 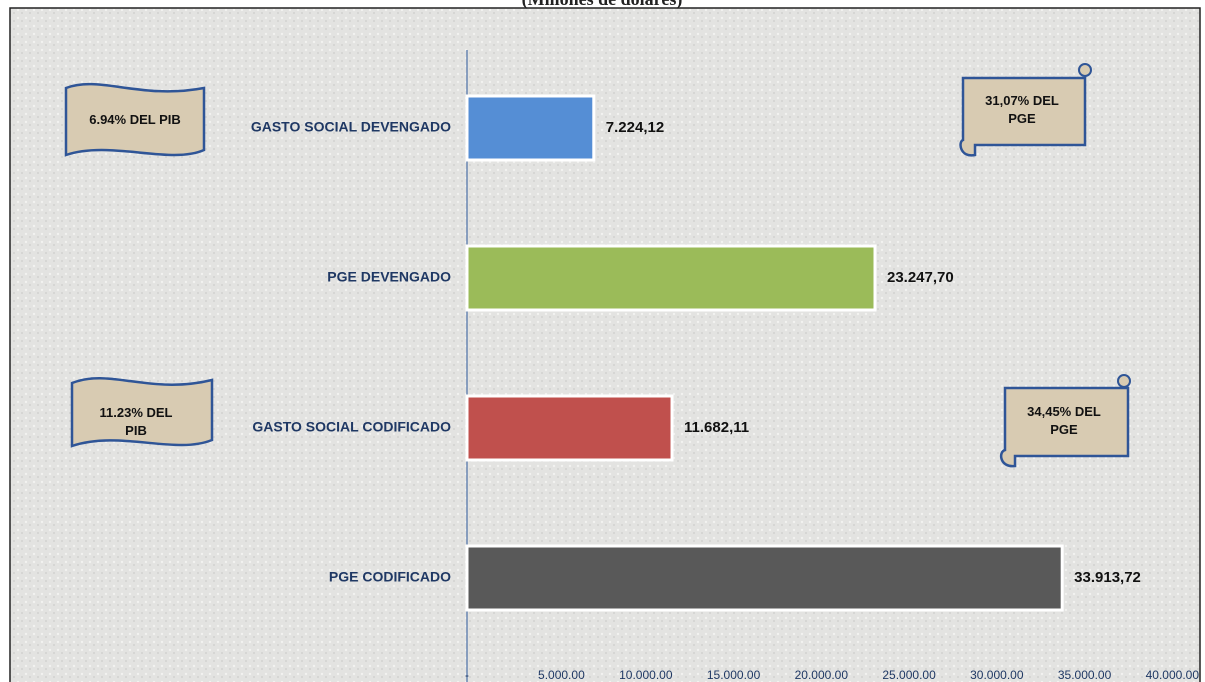 What do you see at coordinates (909, 675) in the screenshot?
I see `x-tick-label: 25.000.00` at bounding box center [909, 675].